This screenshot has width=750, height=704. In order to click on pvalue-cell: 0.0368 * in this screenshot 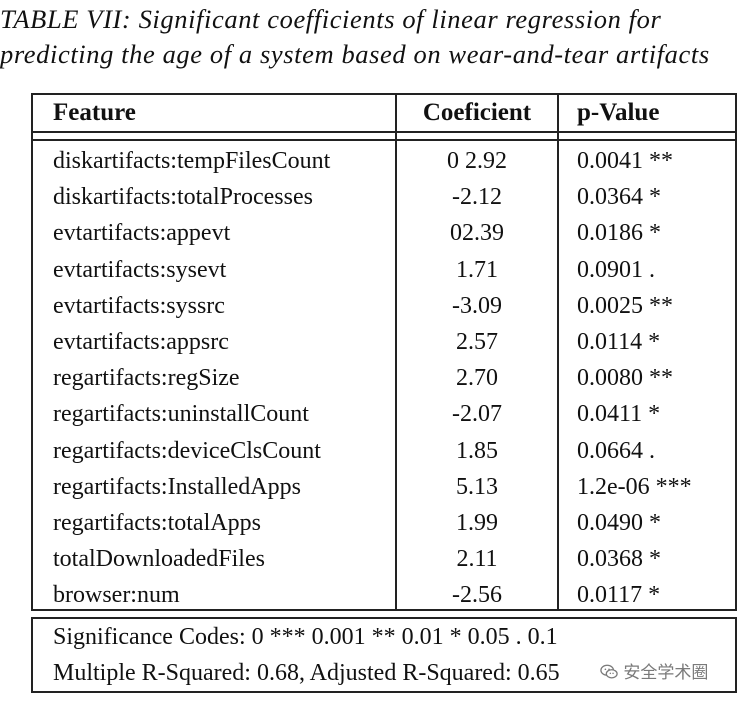, I will do `click(619, 559)`.